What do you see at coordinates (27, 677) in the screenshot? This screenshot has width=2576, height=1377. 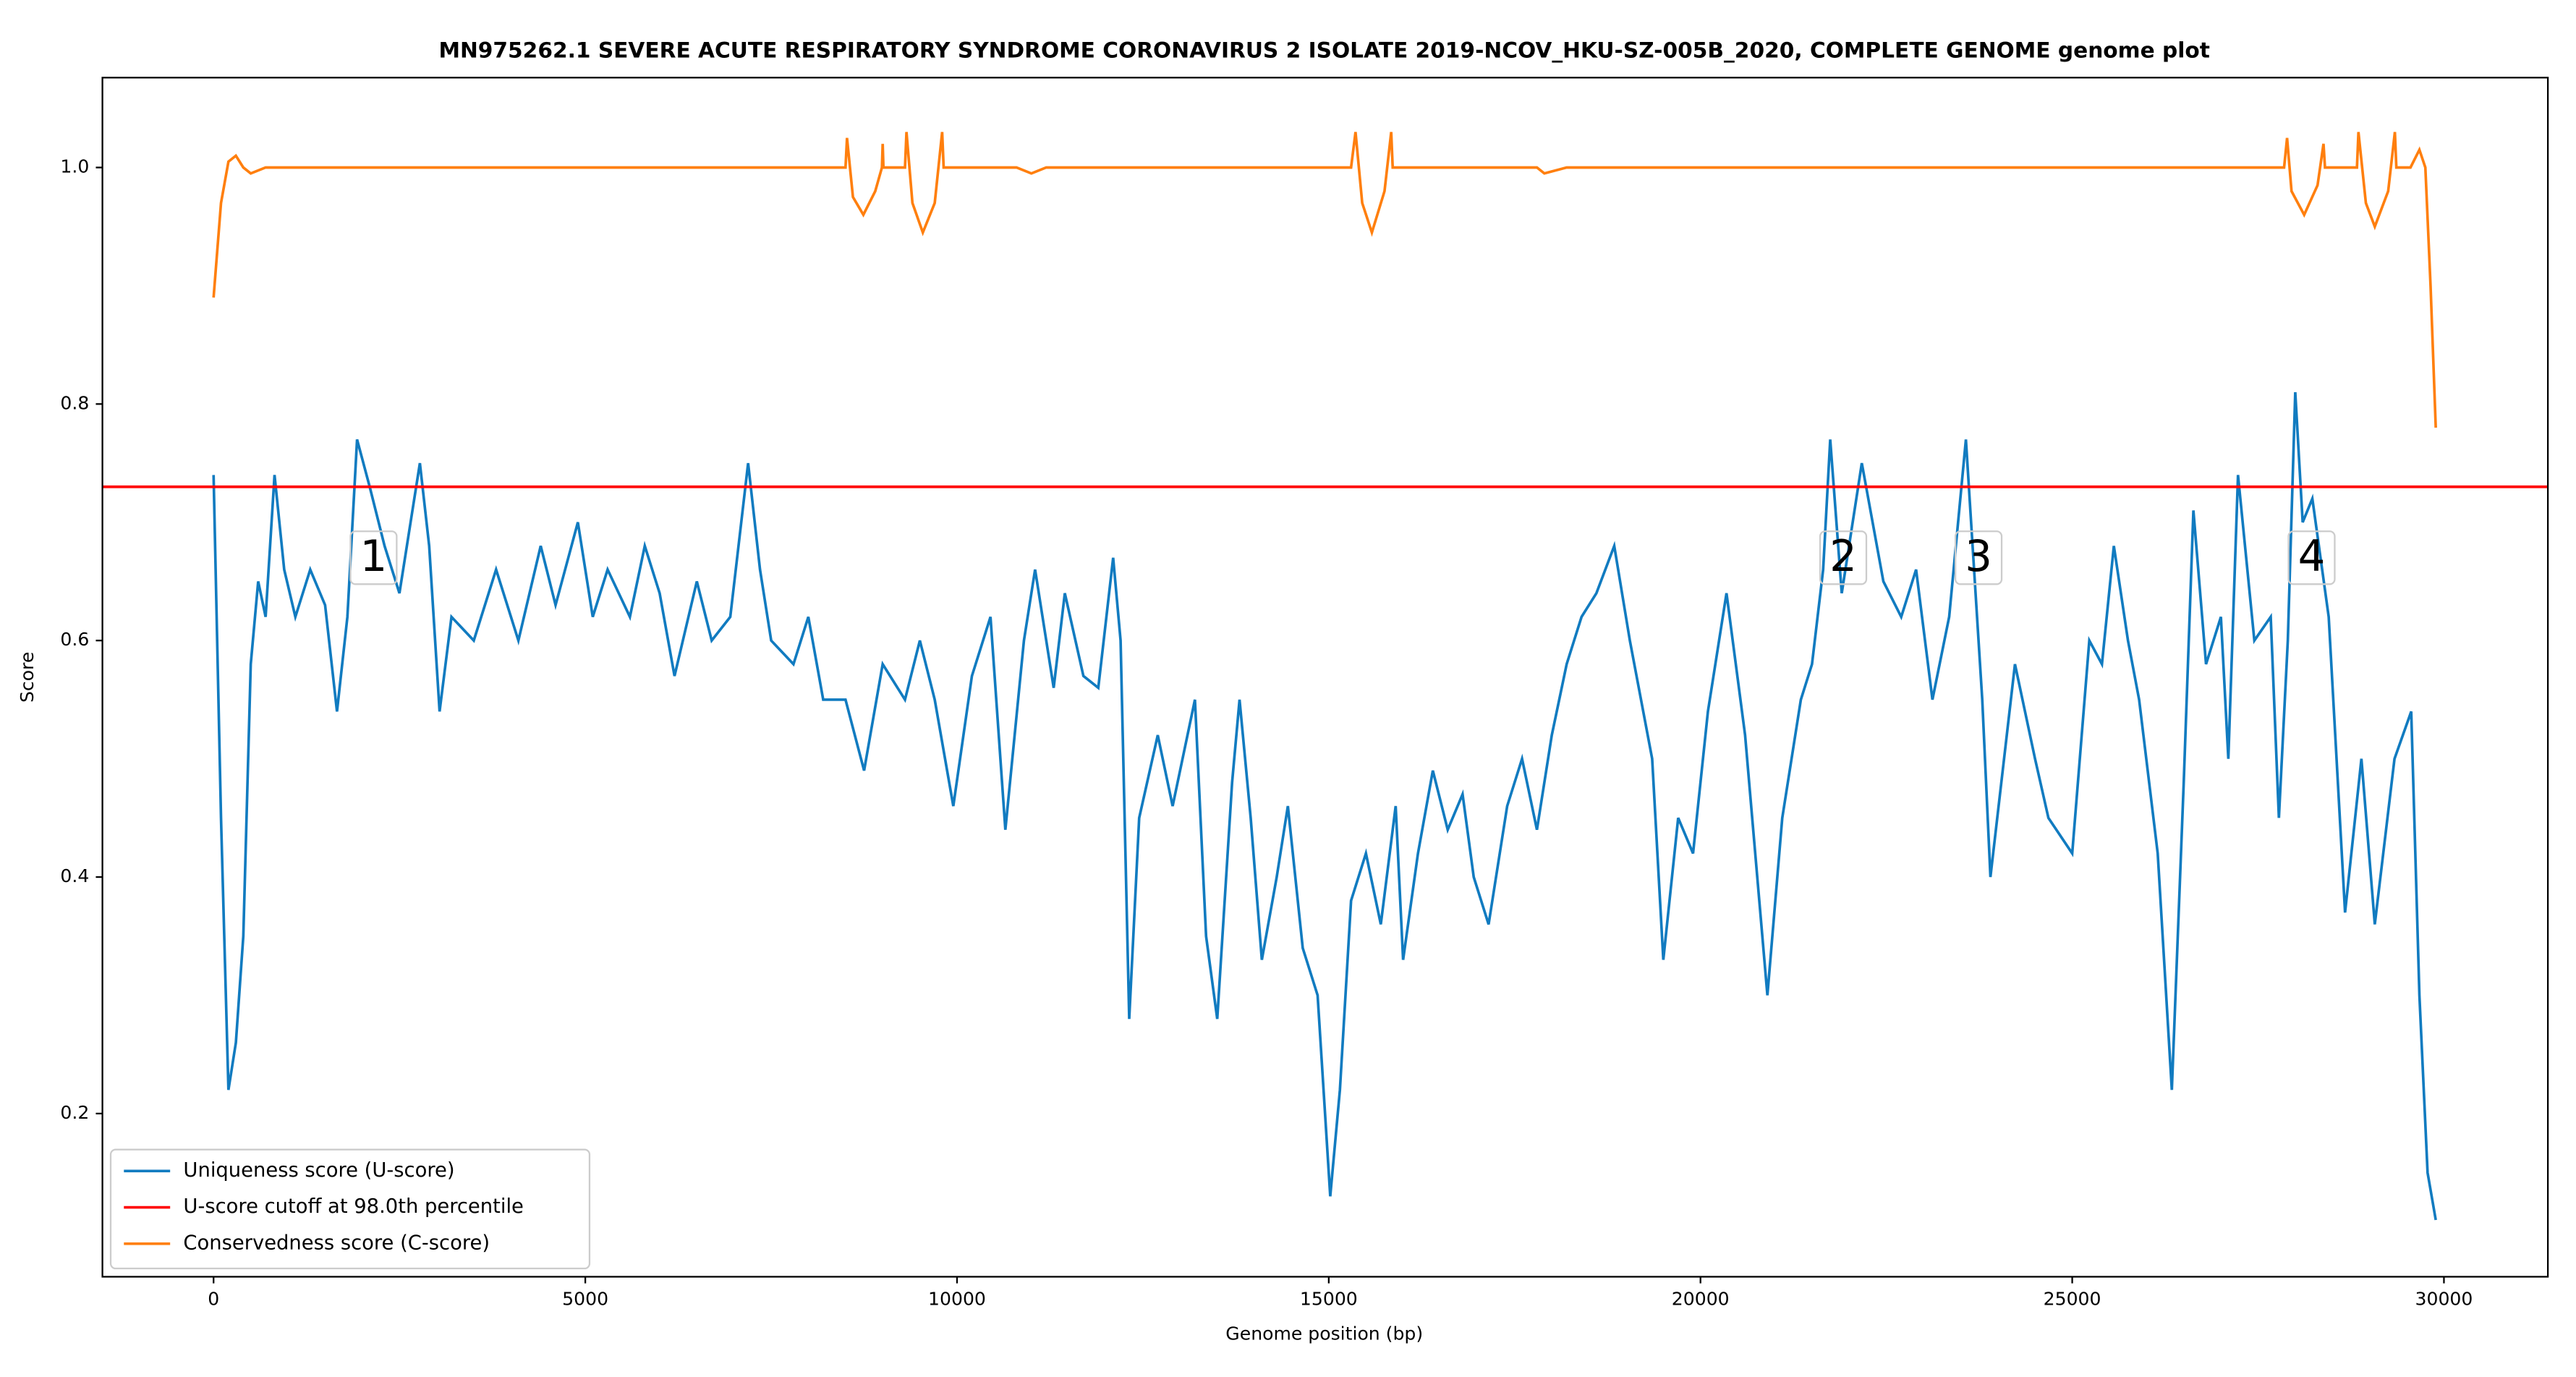 I see `y-axis-label: Score` at bounding box center [27, 677].